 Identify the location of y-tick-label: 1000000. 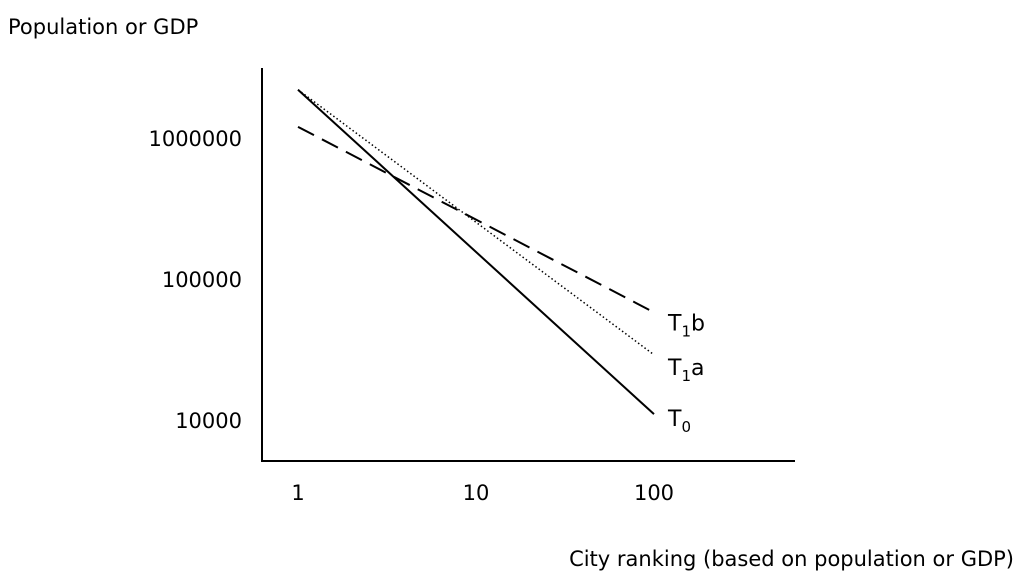
(195, 139).